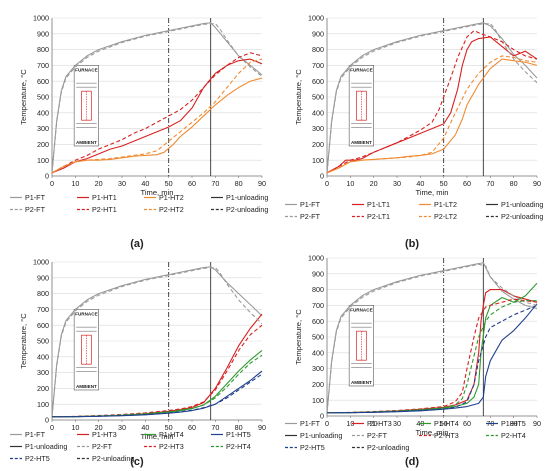  Describe the element at coordinates (104, 209) in the screenshot. I see `legend-entry: P2-HT1` at that location.